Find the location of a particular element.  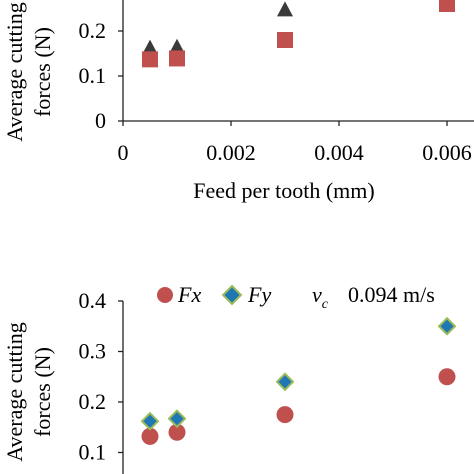

bottom-y-label-line1: Average cutting is located at coordinates (14, 391).